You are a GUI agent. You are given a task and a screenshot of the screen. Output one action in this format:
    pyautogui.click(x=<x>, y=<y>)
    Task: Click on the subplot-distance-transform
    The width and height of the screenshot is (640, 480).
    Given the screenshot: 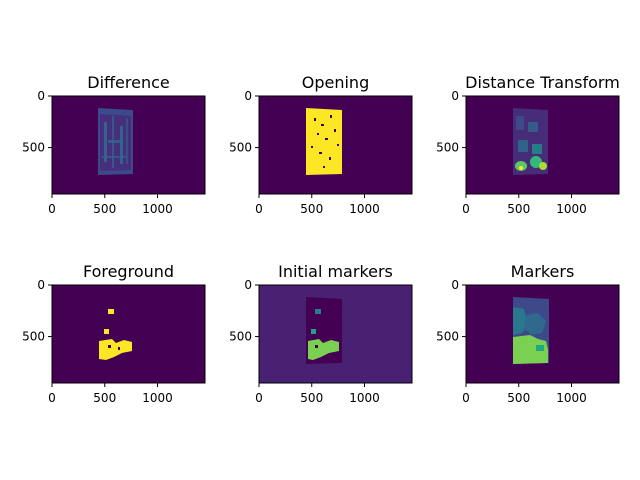 What is the action you would take?
    pyautogui.click(x=542, y=145)
    